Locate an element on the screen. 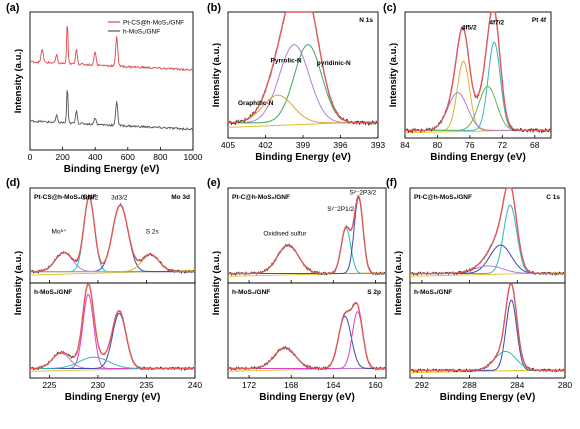 This screenshot has height=429, width=580. x-tick-label: 0 is located at coordinates (30, 157).